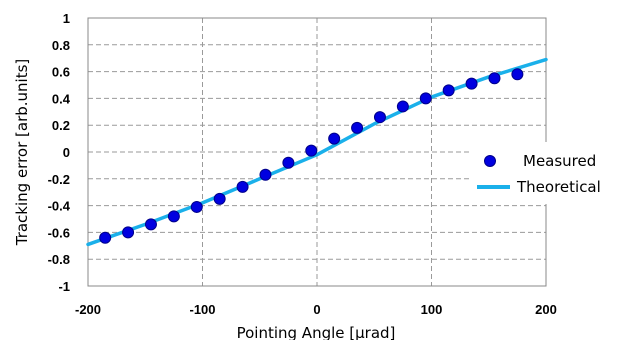  I want to click on legend: Measured Theoretical, so click(548, 173).